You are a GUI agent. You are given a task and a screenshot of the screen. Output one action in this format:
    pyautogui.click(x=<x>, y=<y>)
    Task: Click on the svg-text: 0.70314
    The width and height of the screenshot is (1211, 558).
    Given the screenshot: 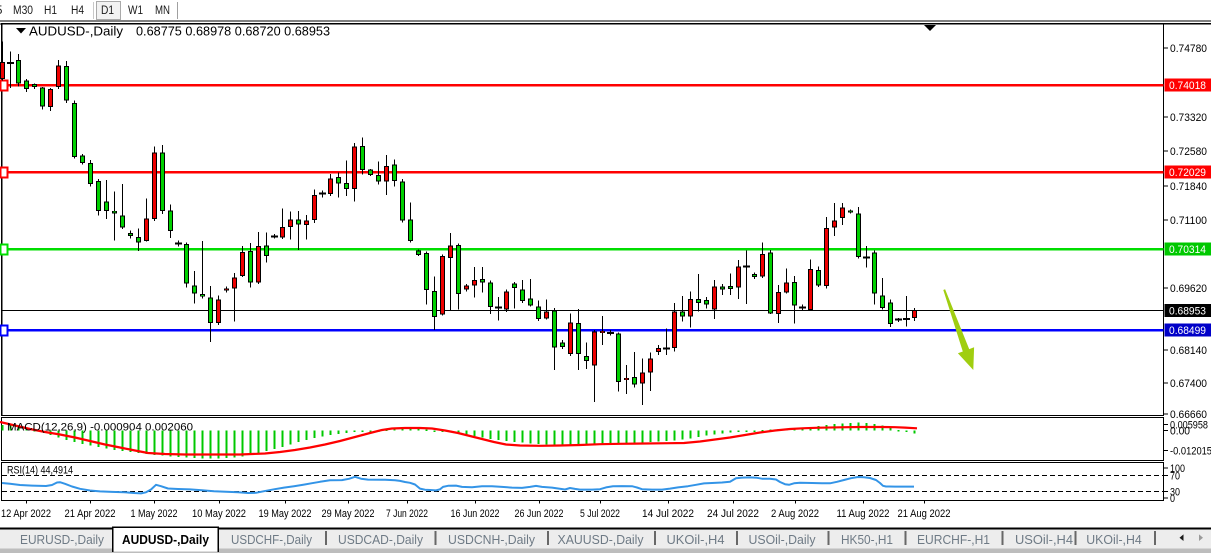 What is the action you would take?
    pyautogui.click(x=1187, y=250)
    